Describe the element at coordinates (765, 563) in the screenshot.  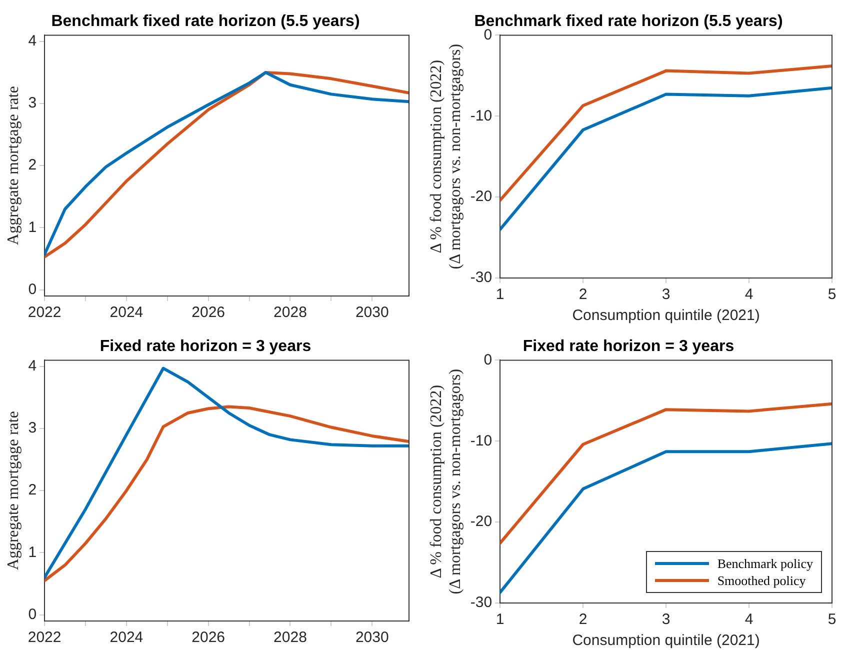
I see `legend-label: Benchmark policy` at that location.